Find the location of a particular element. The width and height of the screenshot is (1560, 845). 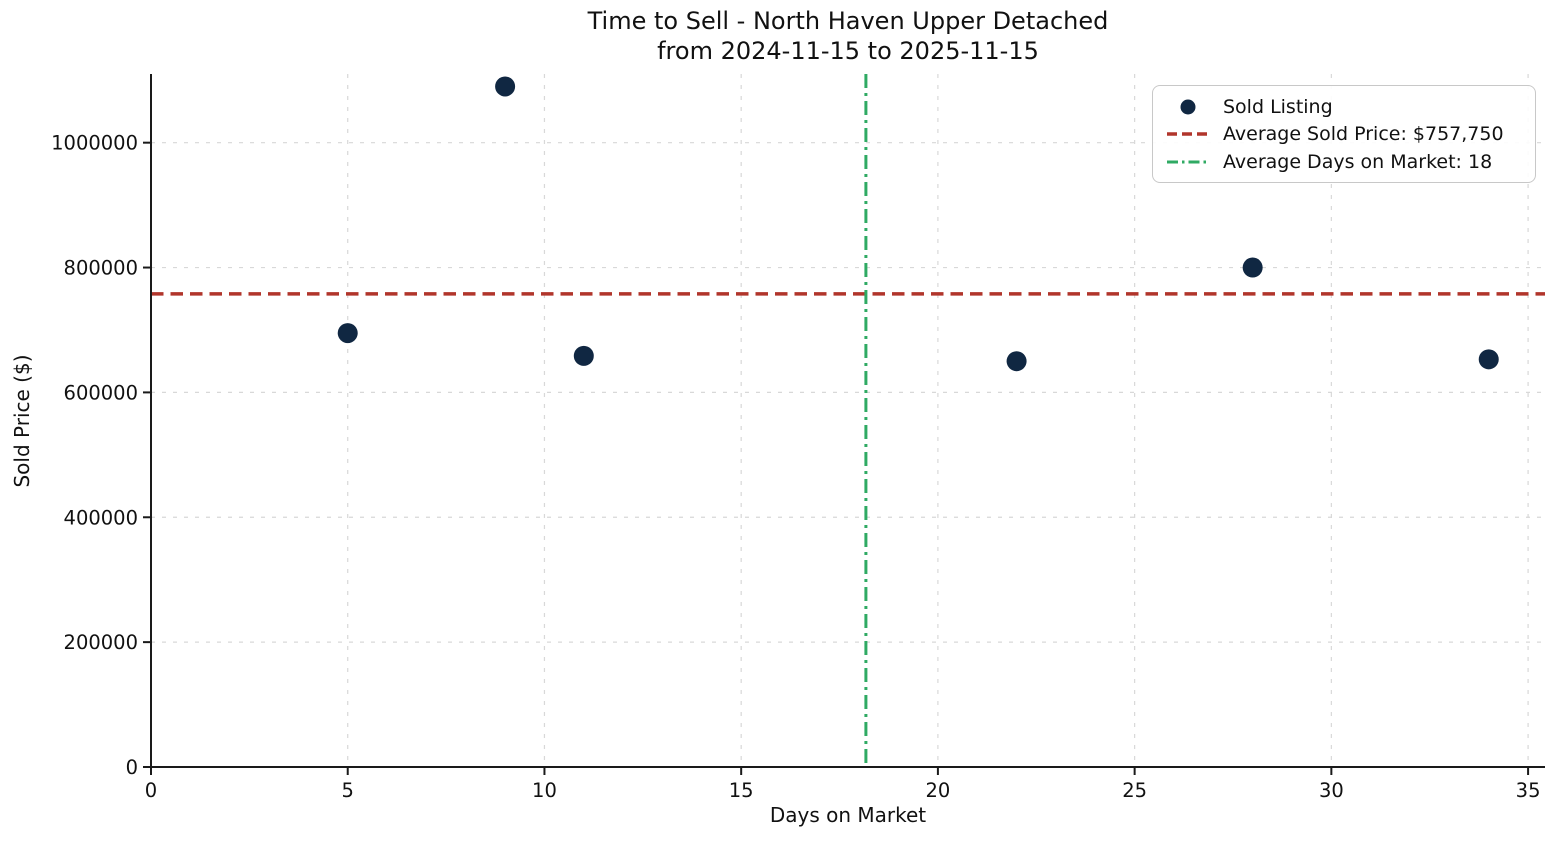

legend-label-average-days: Average Days on Market: 18 is located at coordinates (1358, 161).